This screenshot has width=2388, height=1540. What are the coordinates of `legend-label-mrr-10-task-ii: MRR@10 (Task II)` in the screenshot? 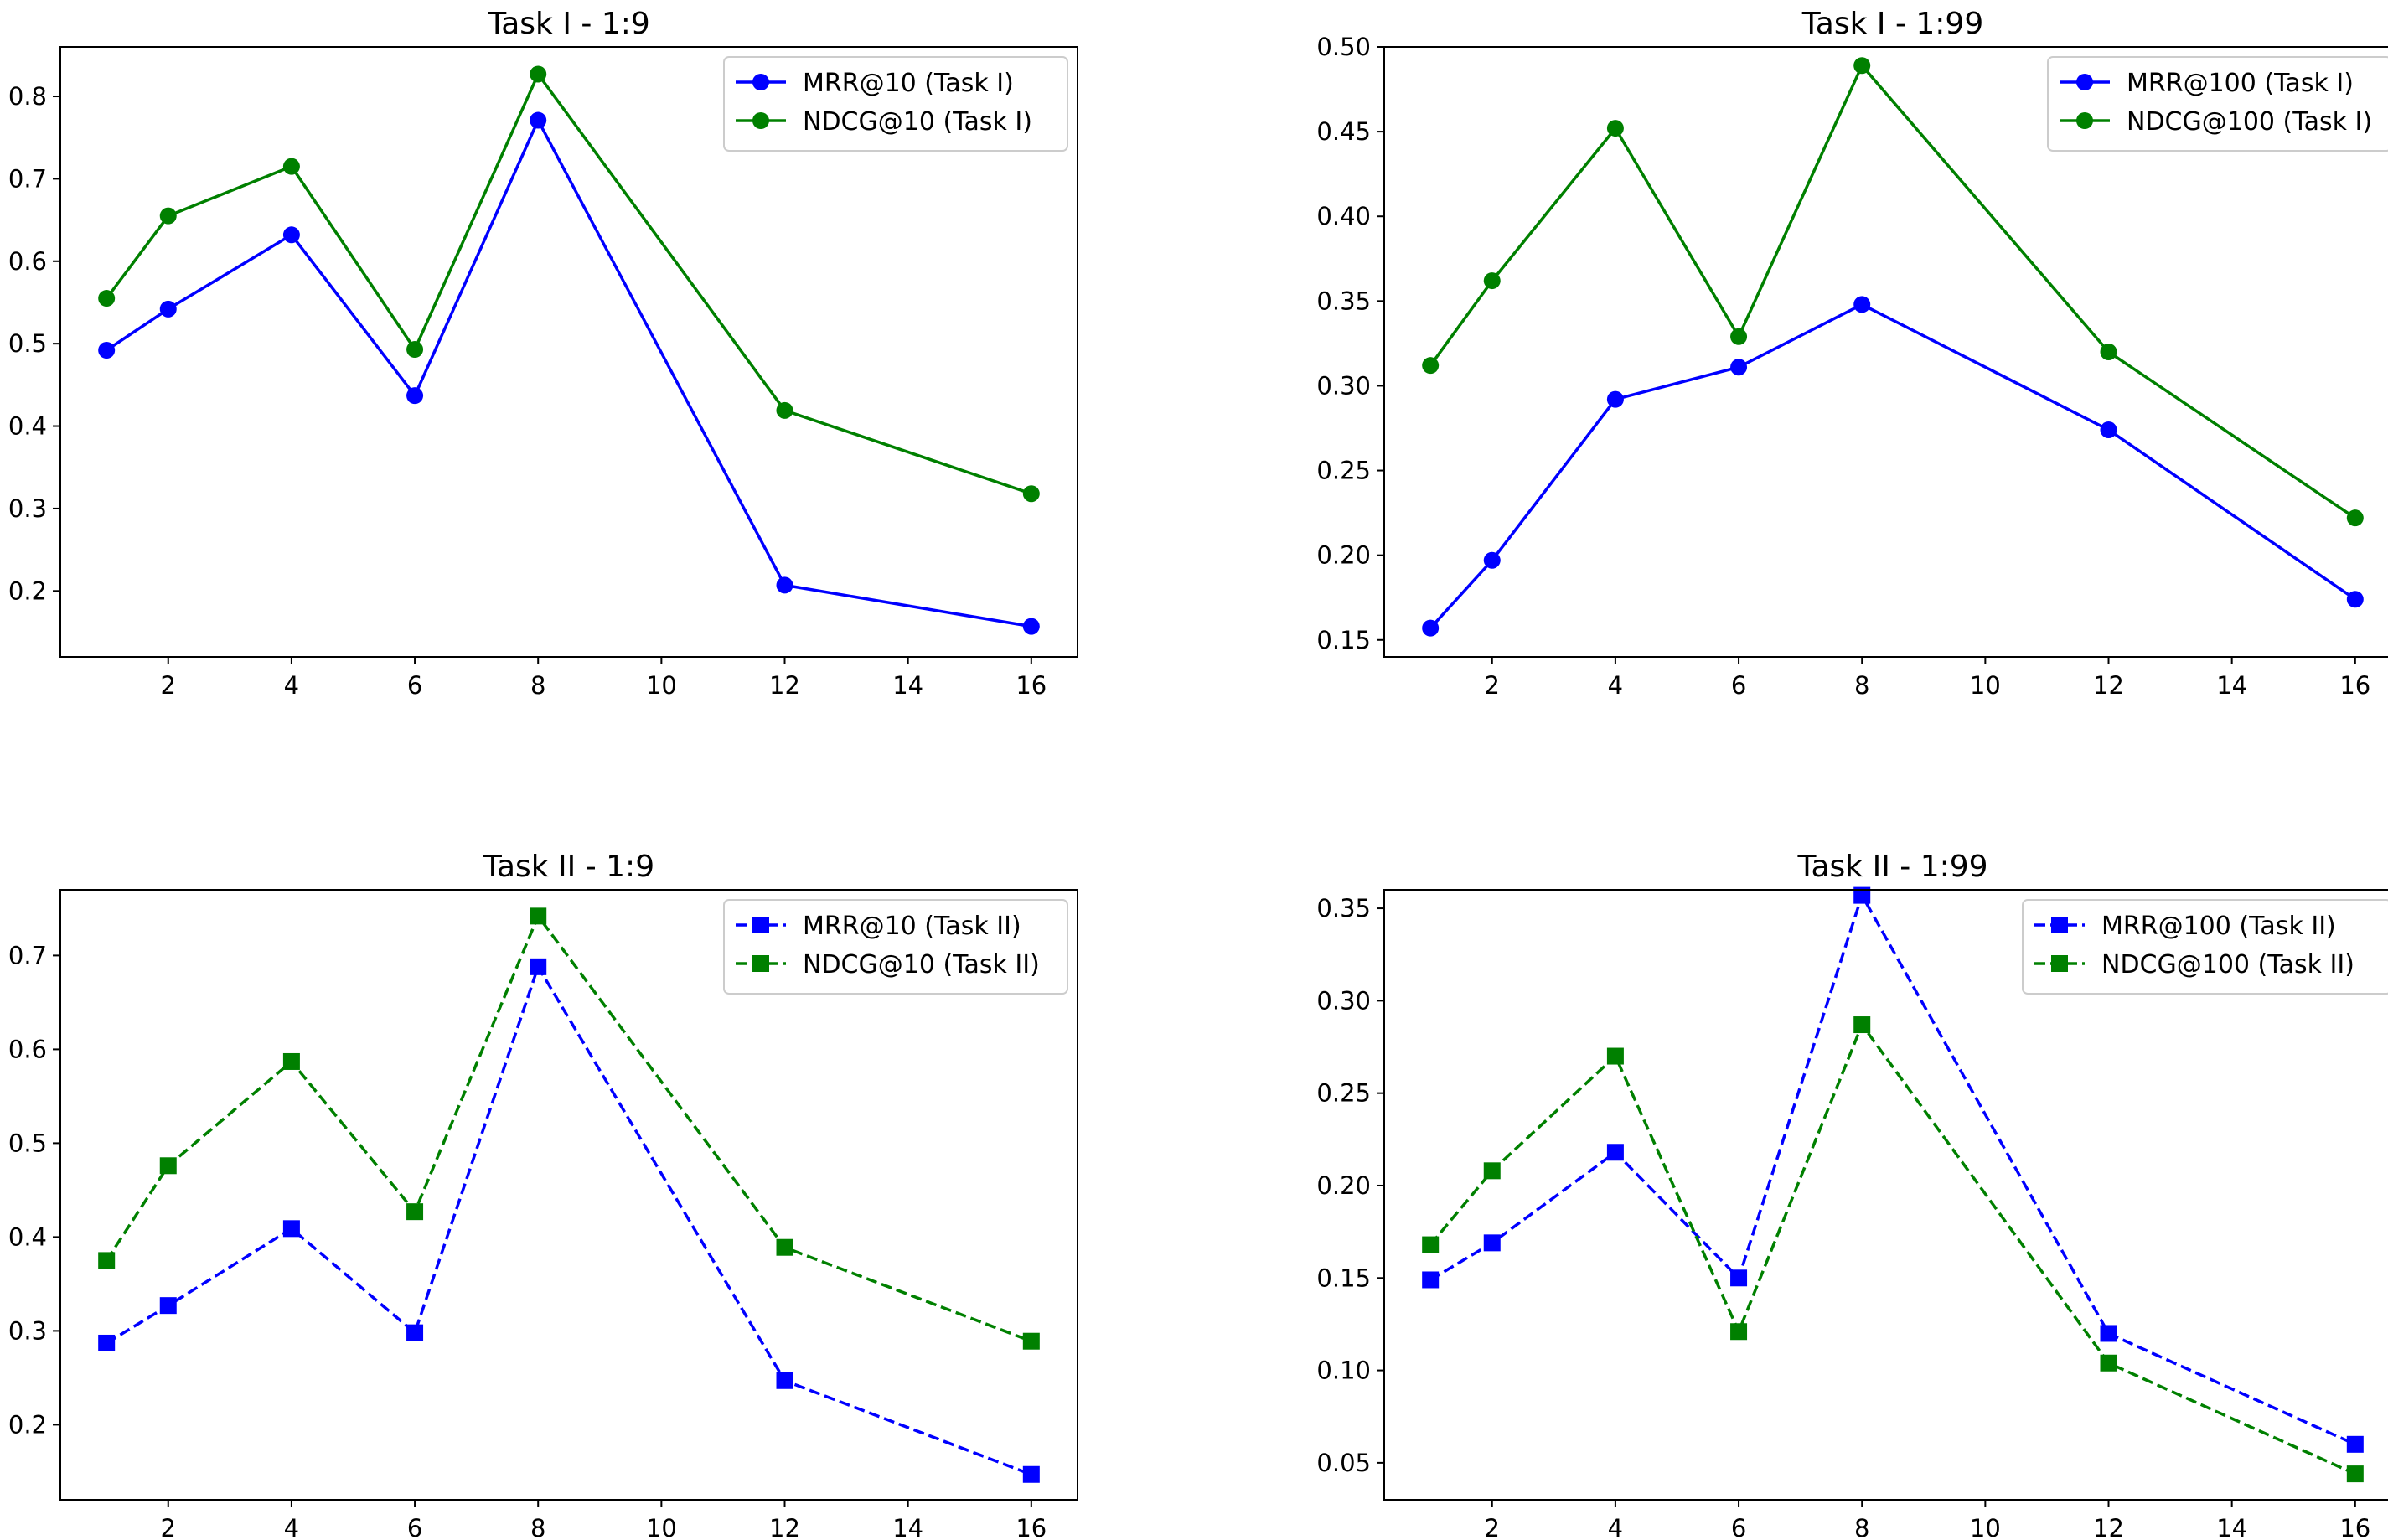 It's located at (912, 926).